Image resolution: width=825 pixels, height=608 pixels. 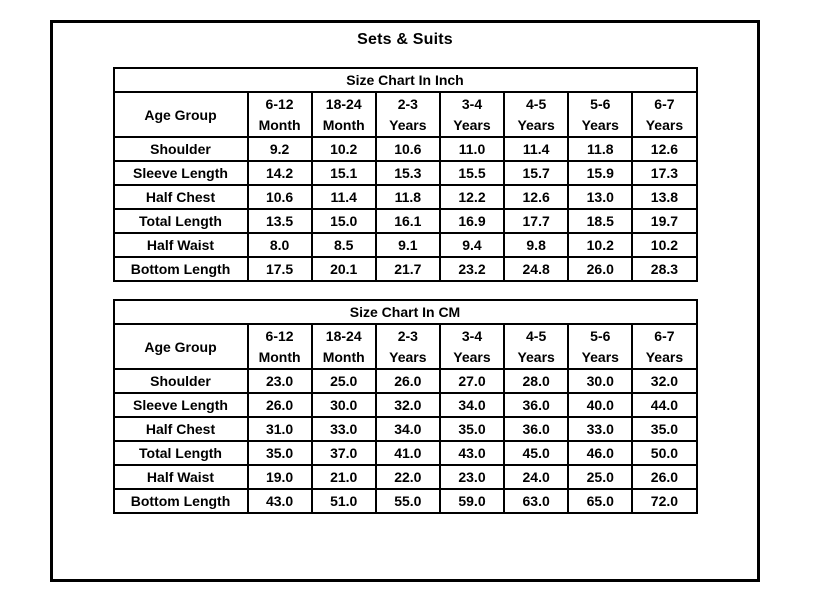 What do you see at coordinates (472, 197) in the screenshot?
I see `measurement-value-cell: 12.2` at bounding box center [472, 197].